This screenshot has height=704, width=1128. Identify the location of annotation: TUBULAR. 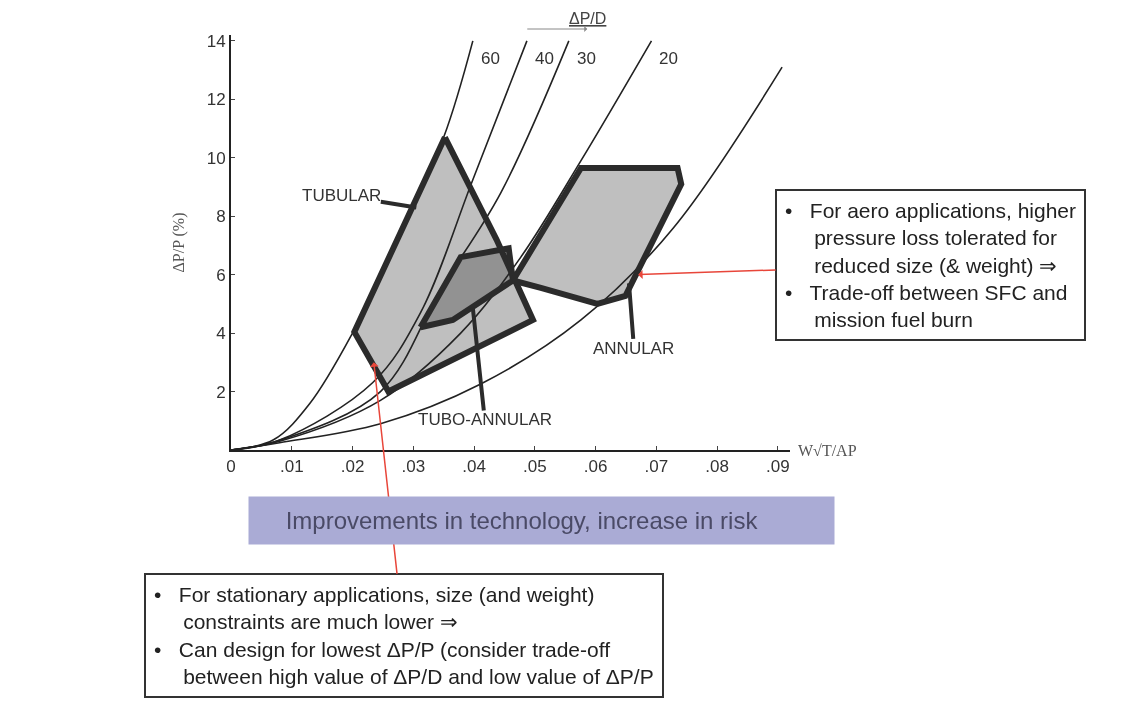
(342, 195).